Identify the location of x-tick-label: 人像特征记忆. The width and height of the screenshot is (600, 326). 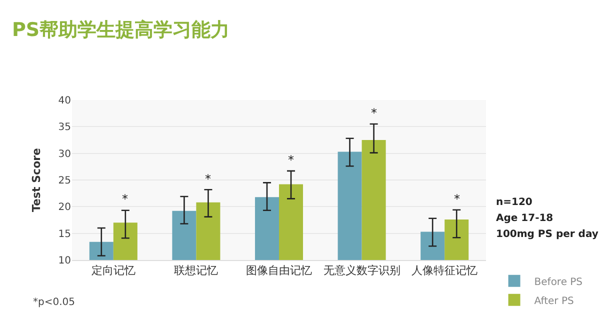
(445, 271).